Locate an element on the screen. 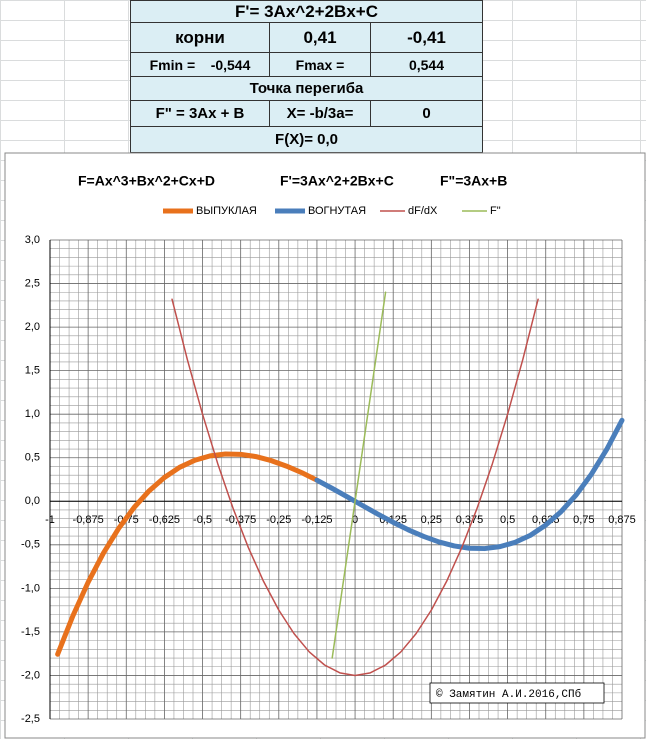 This screenshot has height=739, width=646. y-tick-label: -2,5 is located at coordinates (30, 719).